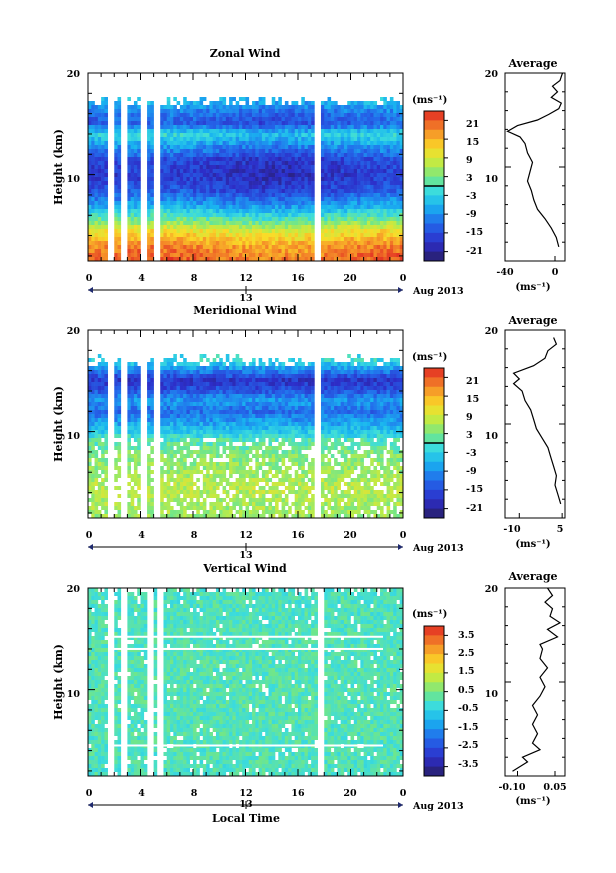  I want to click on meridional-title: Meridional Wind, so click(245, 310).